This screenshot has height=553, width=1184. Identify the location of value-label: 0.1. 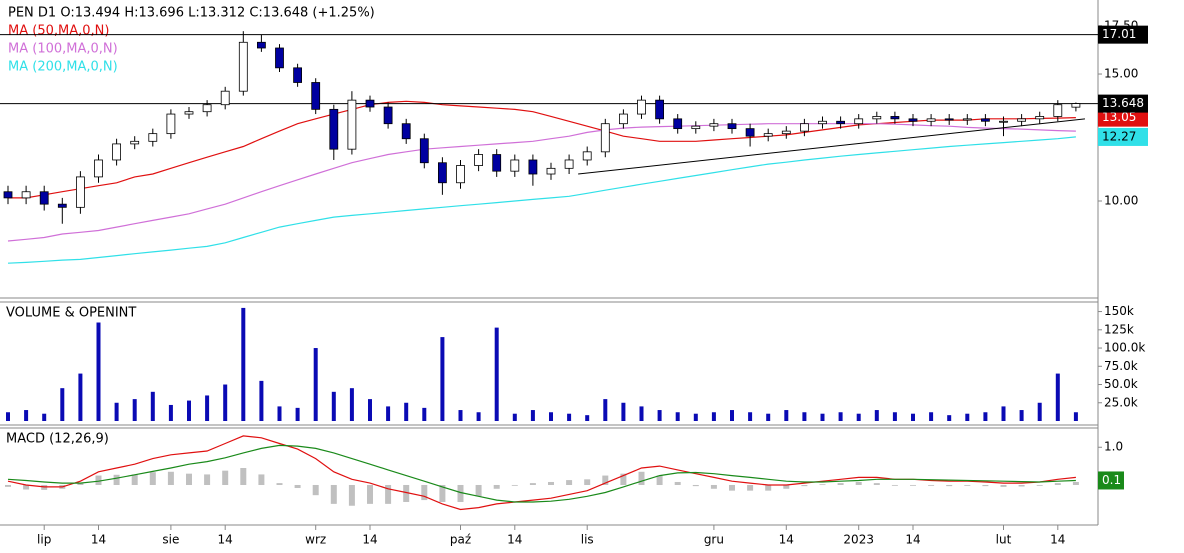
(1111, 480).